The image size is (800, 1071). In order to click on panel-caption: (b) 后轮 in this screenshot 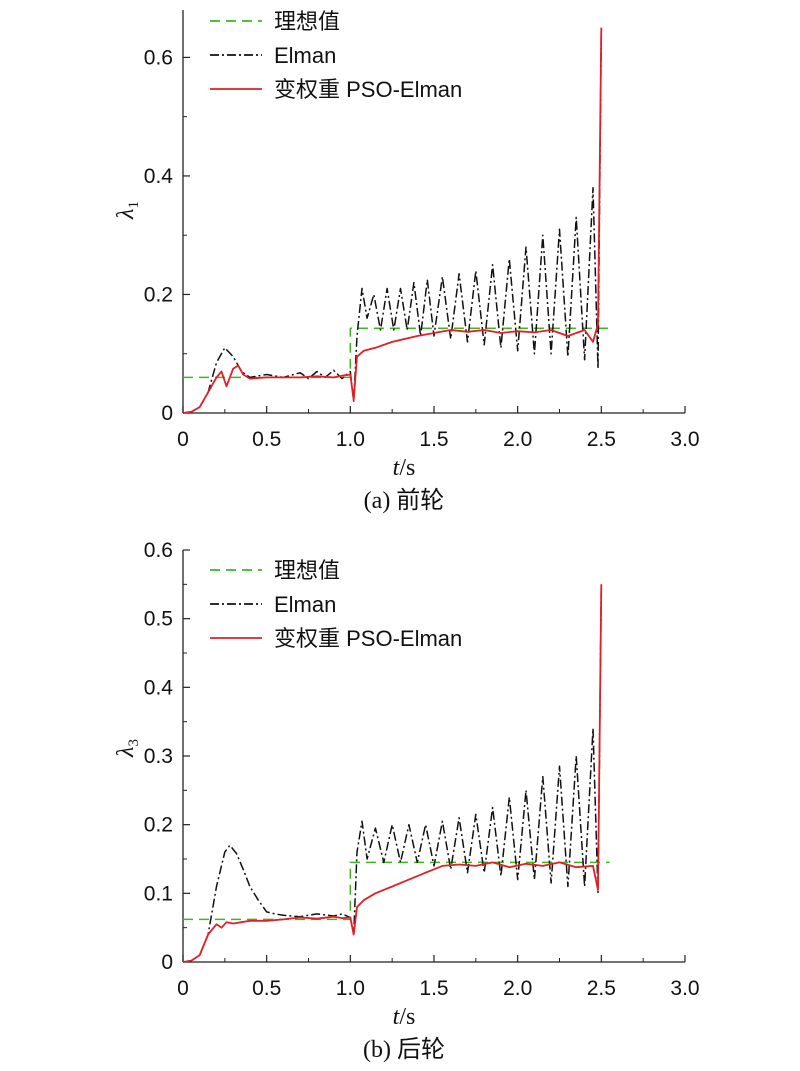, I will do `click(404, 1049)`.